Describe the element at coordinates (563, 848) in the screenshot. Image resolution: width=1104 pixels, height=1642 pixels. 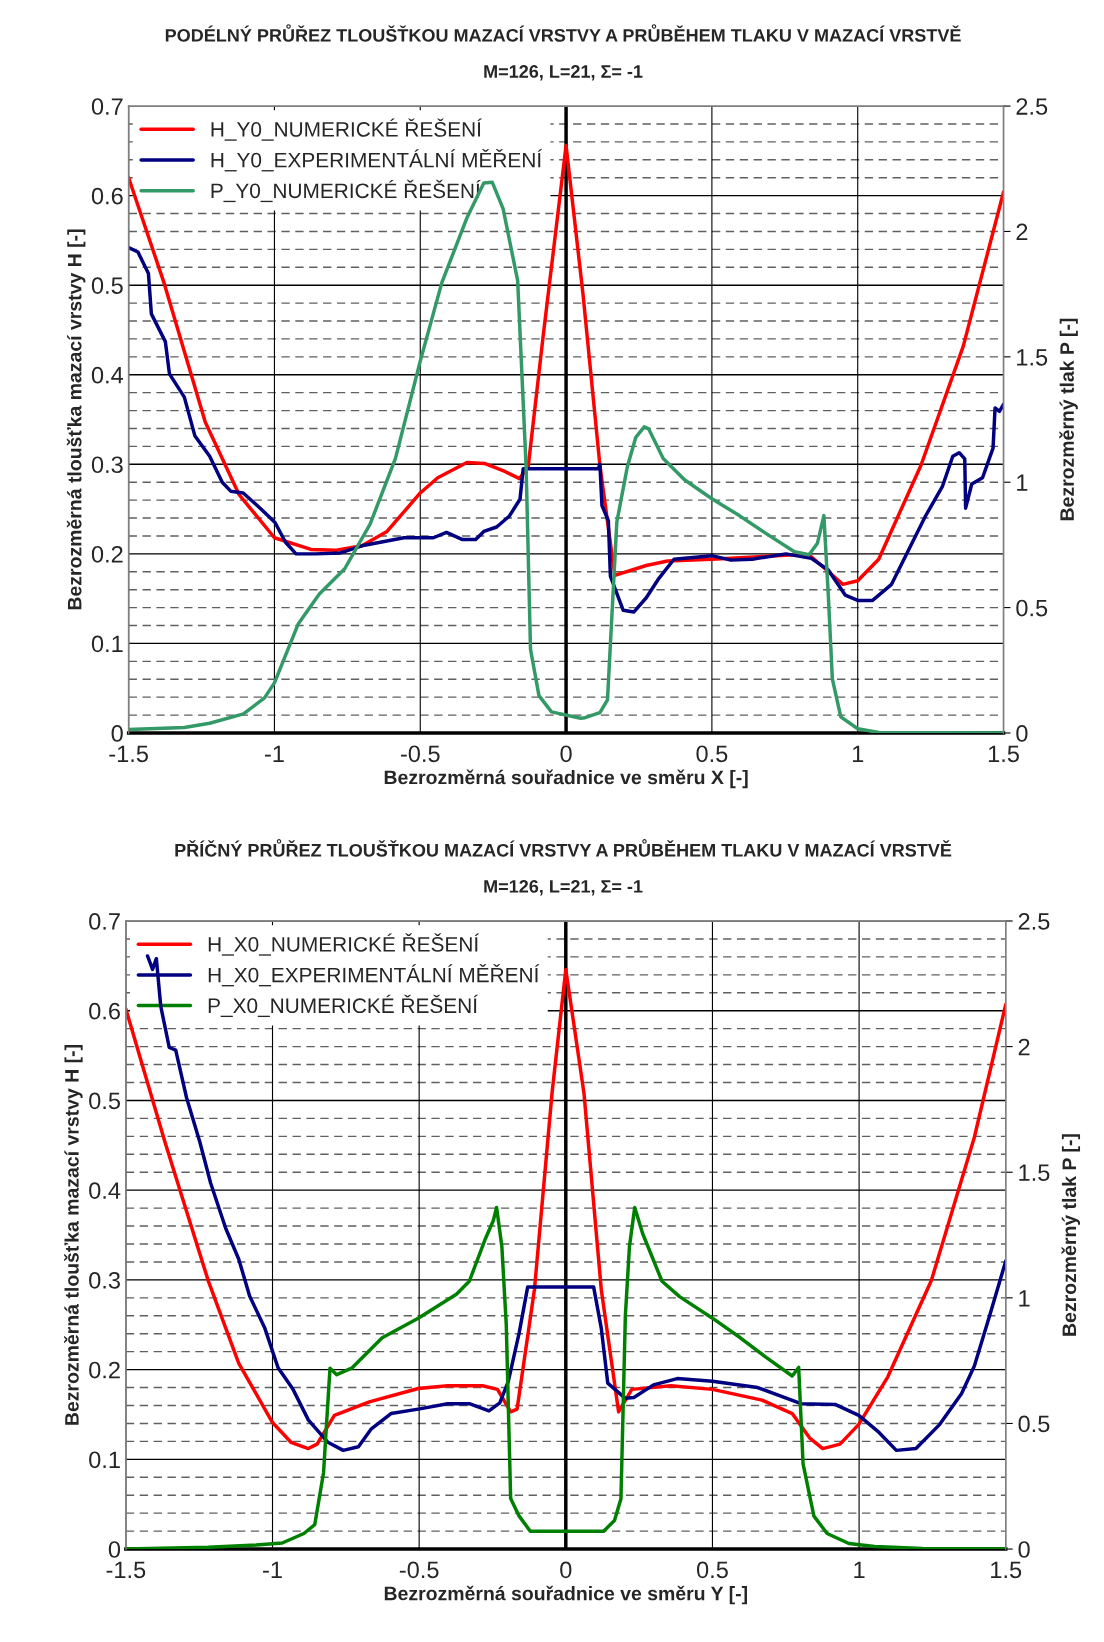
I see `chart-title: PŘÍČNÝ PRŮŘEZ TLOUŠŤKOU MAZACÍ VRSTVY A PRŮBĚHEM TLAKU V MAZACÍ VRSTVĚ` at that location.